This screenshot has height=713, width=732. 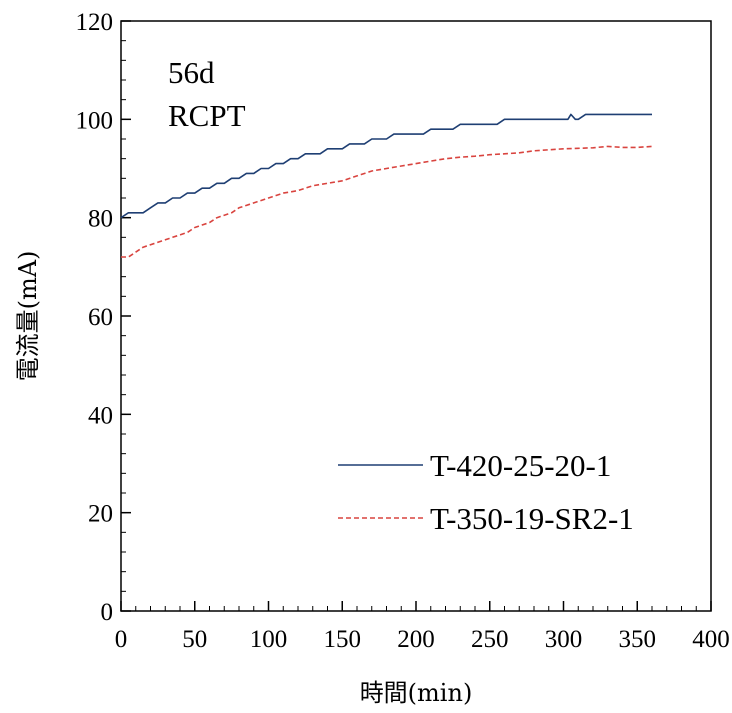 I want to click on x-tick-label: 300, so click(x=564, y=639).